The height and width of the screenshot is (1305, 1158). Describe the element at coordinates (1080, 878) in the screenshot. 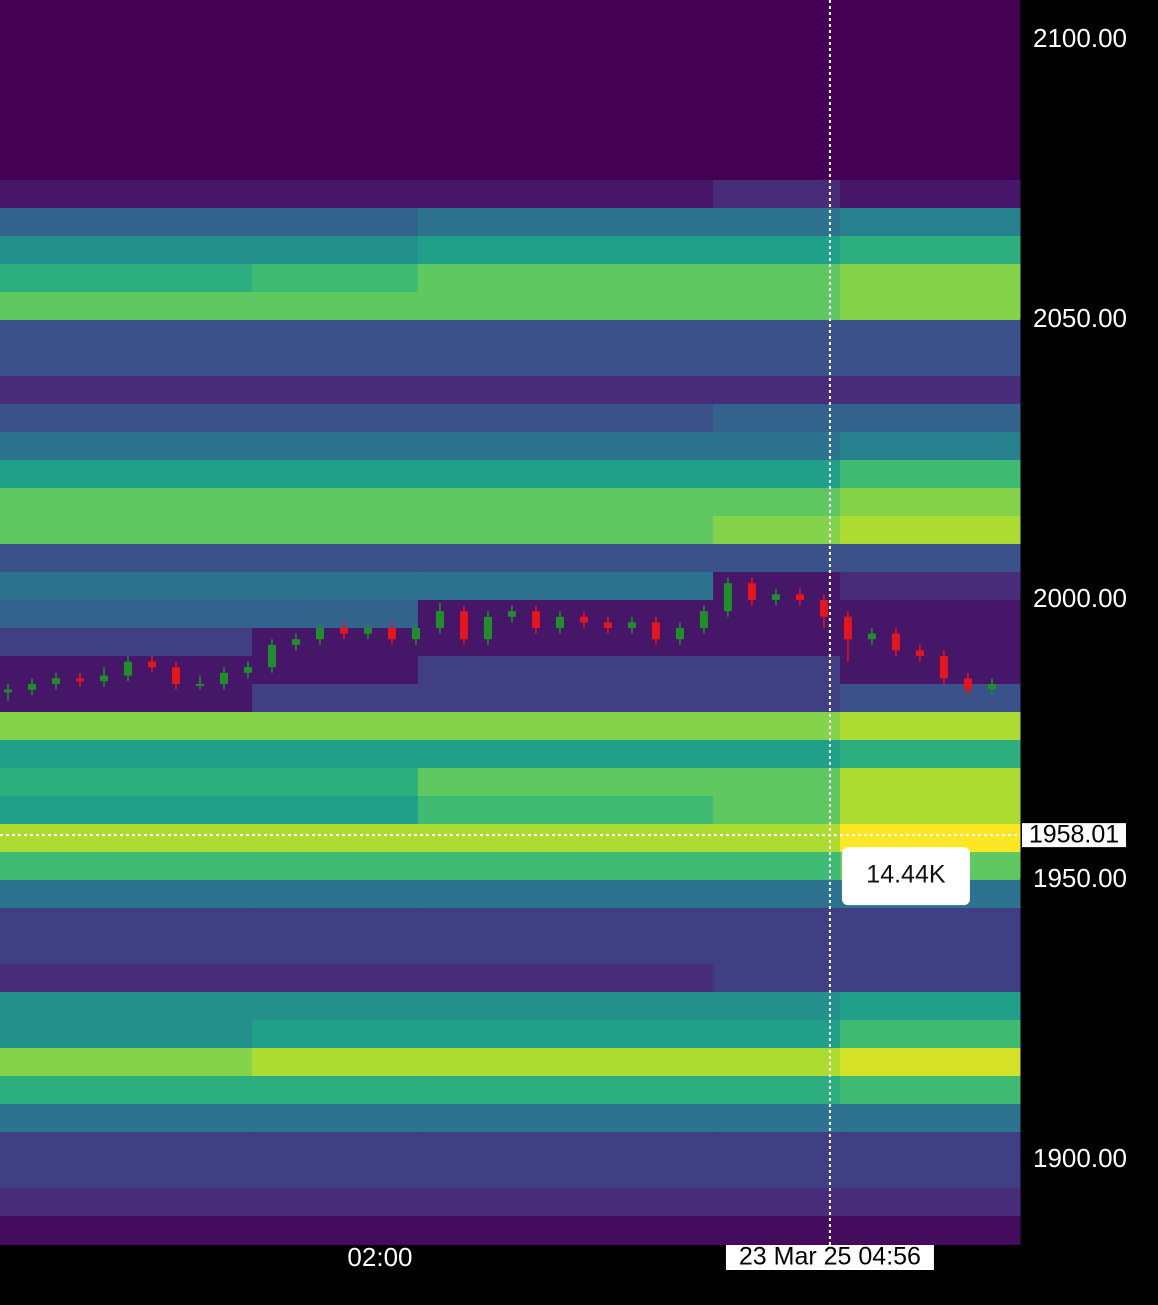

I see `y-tick-label: 1950.00` at that location.